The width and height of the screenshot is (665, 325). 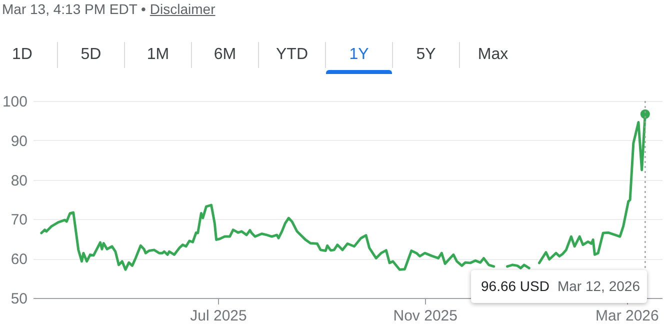 What do you see at coordinates (19, 181) in the screenshot?
I see `y-tick-label: 80` at bounding box center [19, 181].